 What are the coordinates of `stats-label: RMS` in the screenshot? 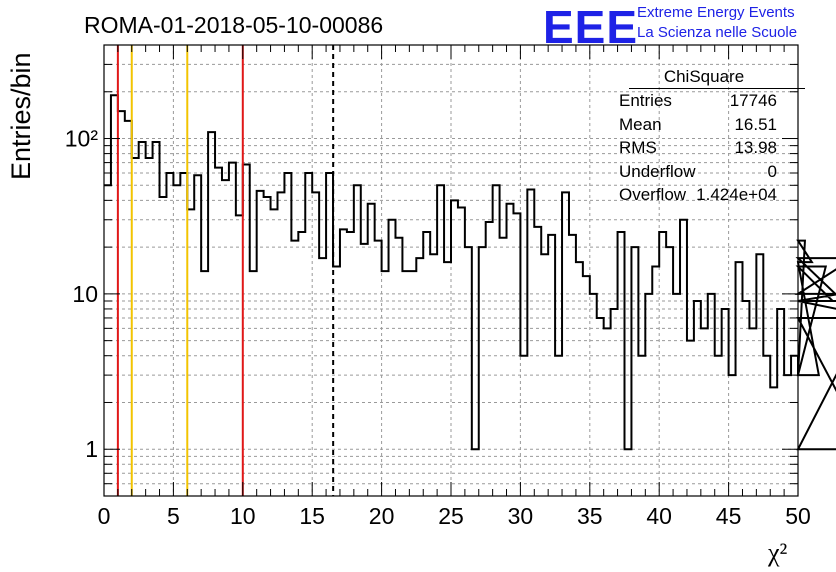 It's located at (638, 147).